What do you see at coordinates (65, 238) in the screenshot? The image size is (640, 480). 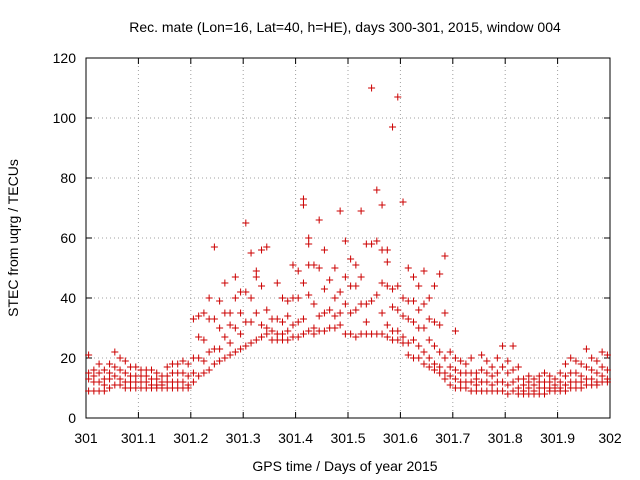 I see `y-tick-labels: 0 20 40 60 80 100 120` at bounding box center [65, 238].